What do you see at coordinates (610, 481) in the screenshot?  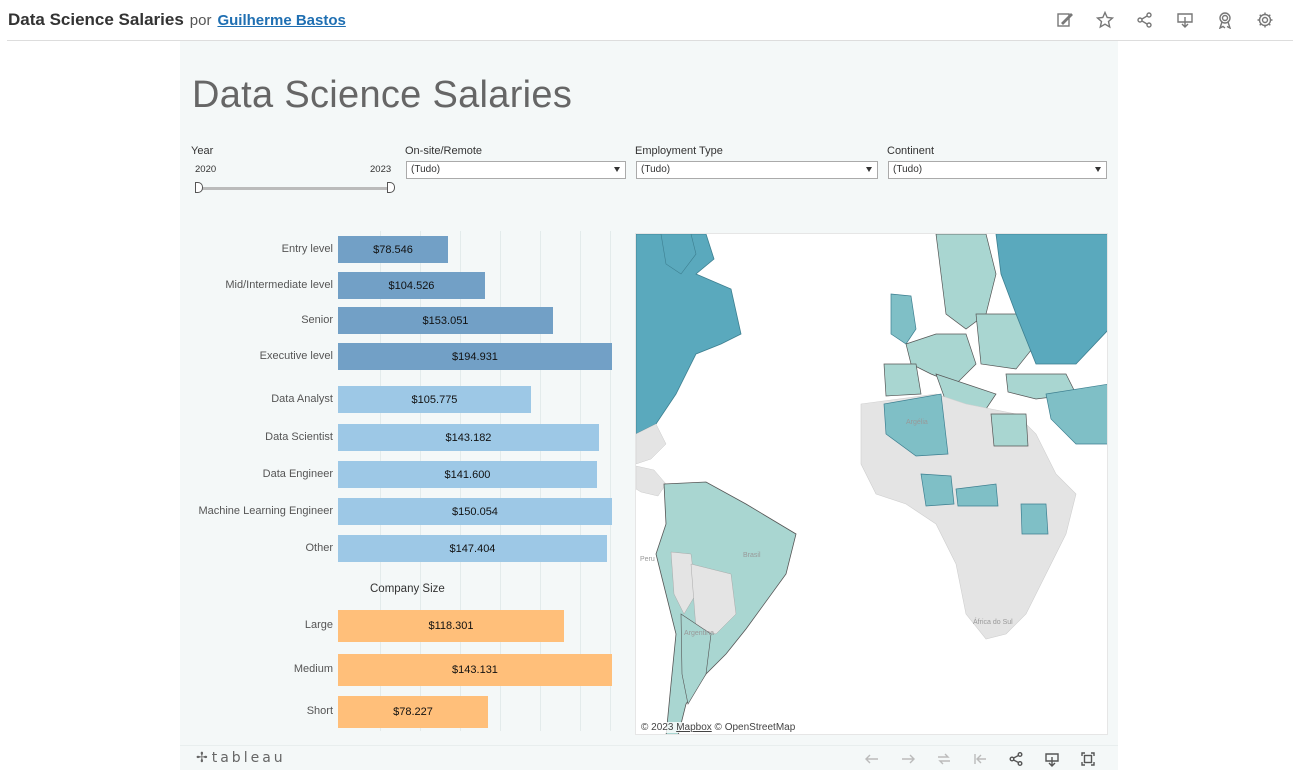 I see `gridline` at bounding box center [610, 481].